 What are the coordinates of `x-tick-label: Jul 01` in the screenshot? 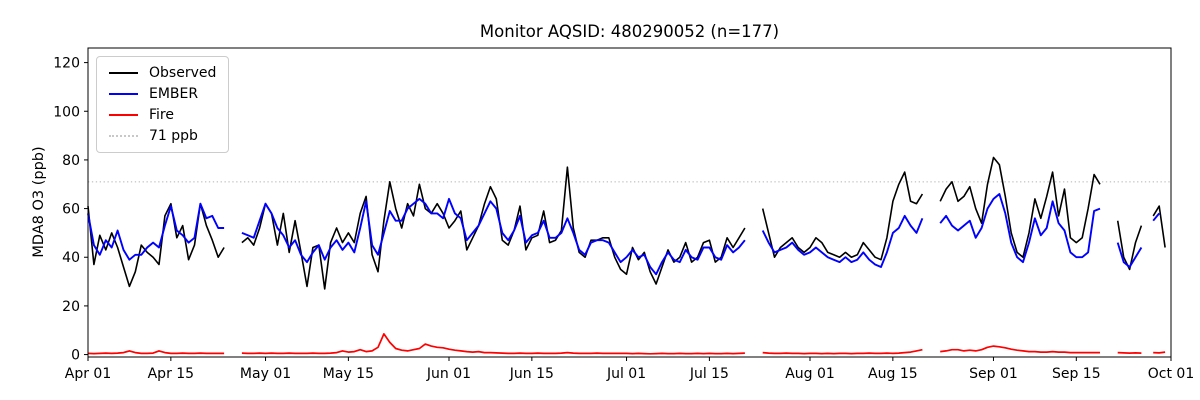 It's located at (626, 374).